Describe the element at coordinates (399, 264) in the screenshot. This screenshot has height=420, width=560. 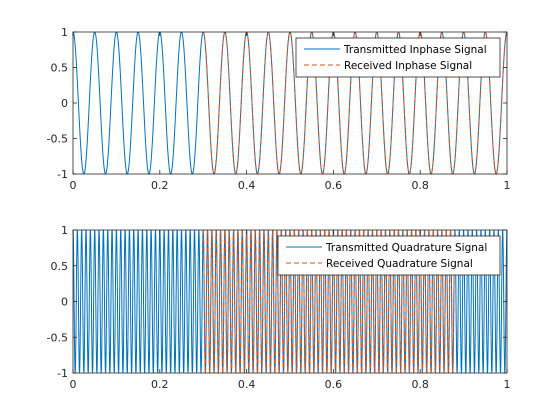
I see `legend-entry-label: Received Quadrature Signal` at that location.